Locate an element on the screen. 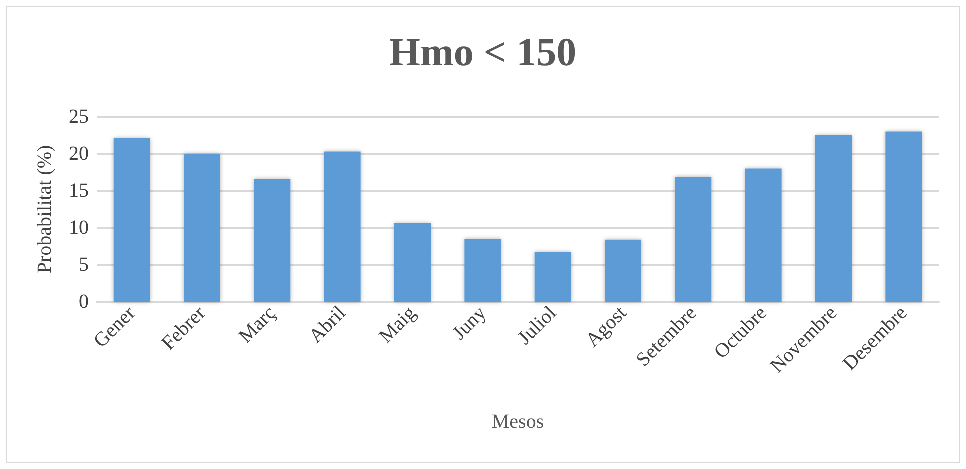 Image resolution: width=966 pixels, height=469 pixels. chart-title: Hmo < 150 is located at coordinates (483, 52).